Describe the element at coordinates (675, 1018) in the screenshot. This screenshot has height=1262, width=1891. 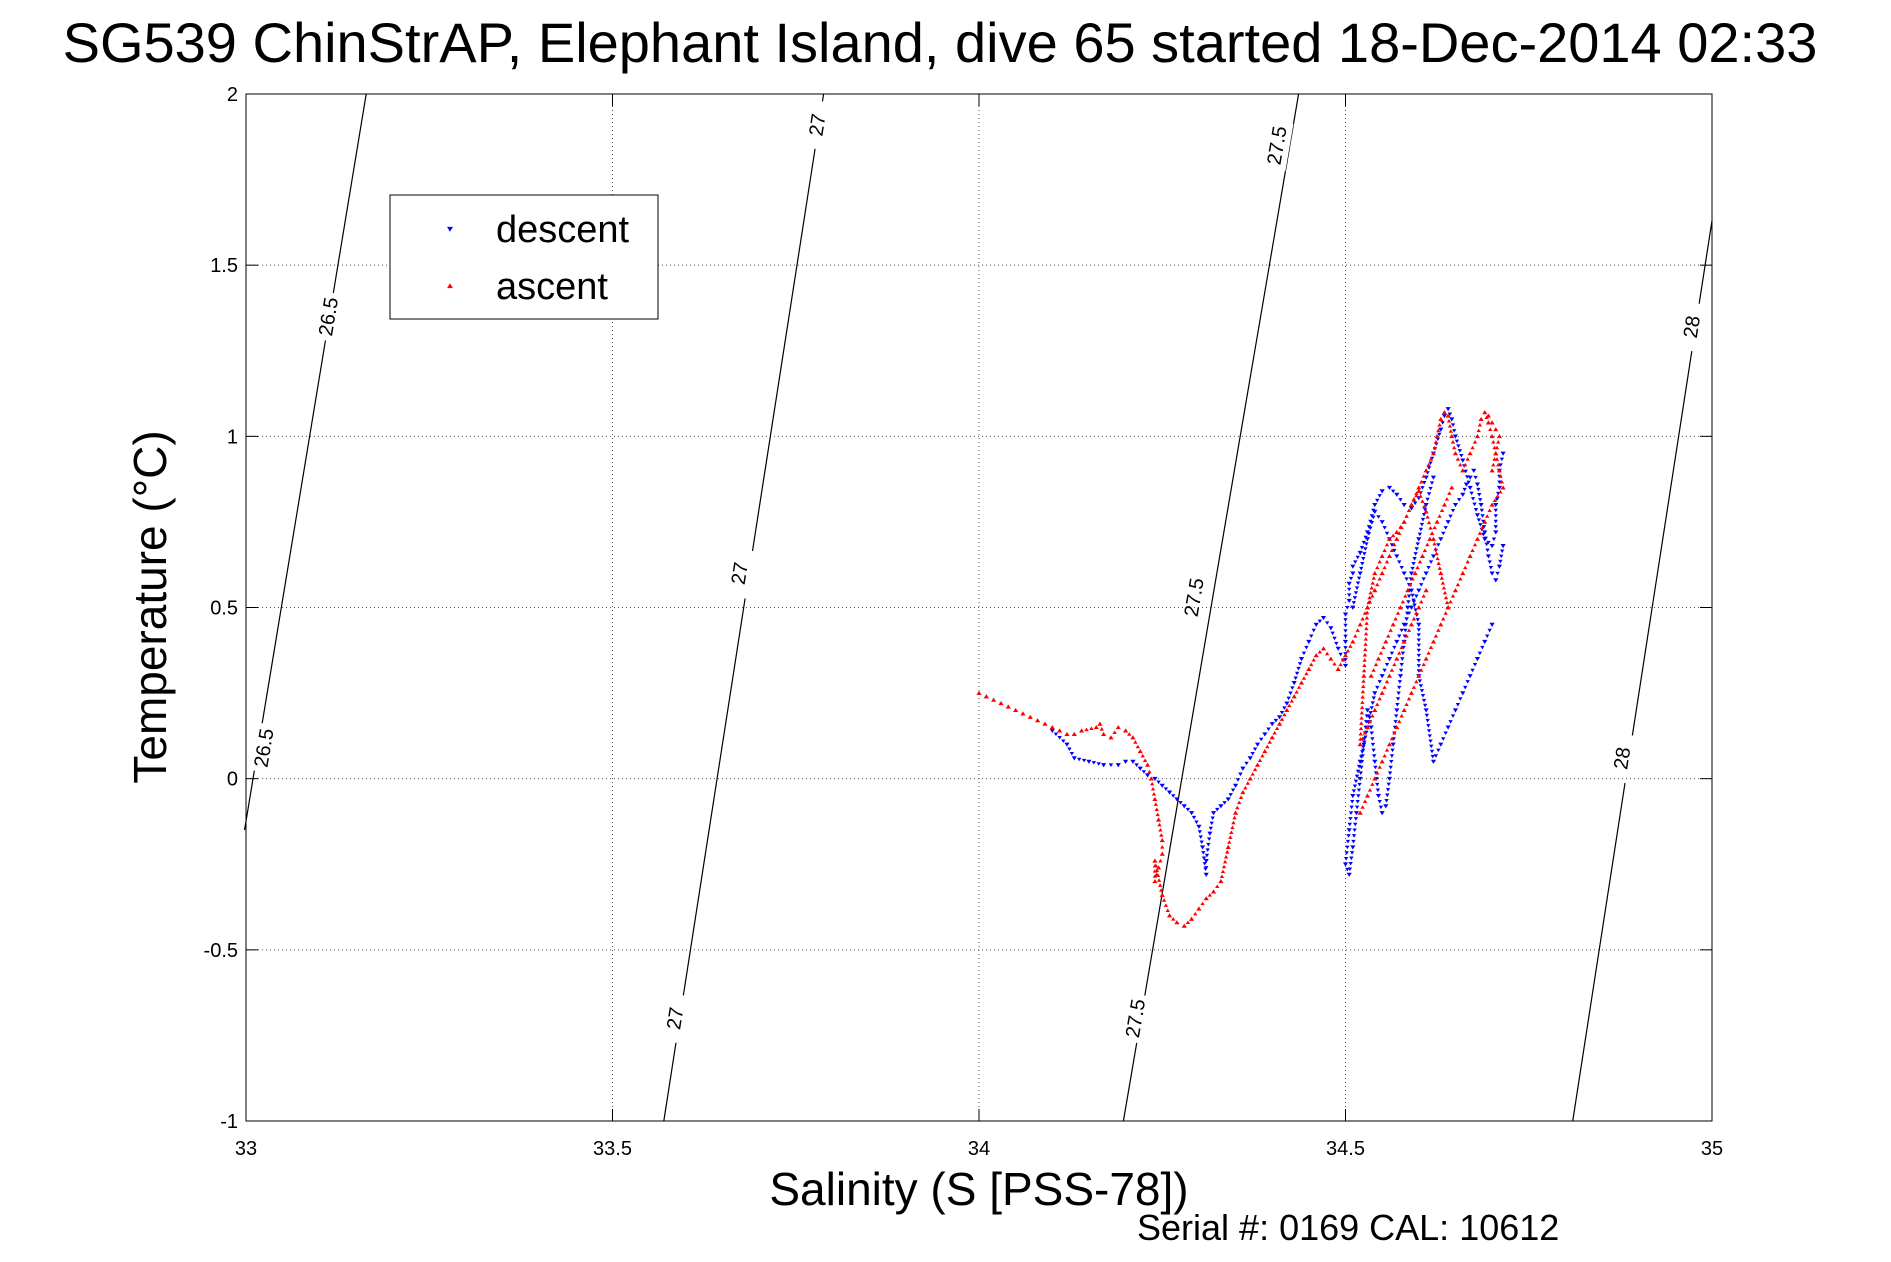
I see `contour-label: 27` at that location.